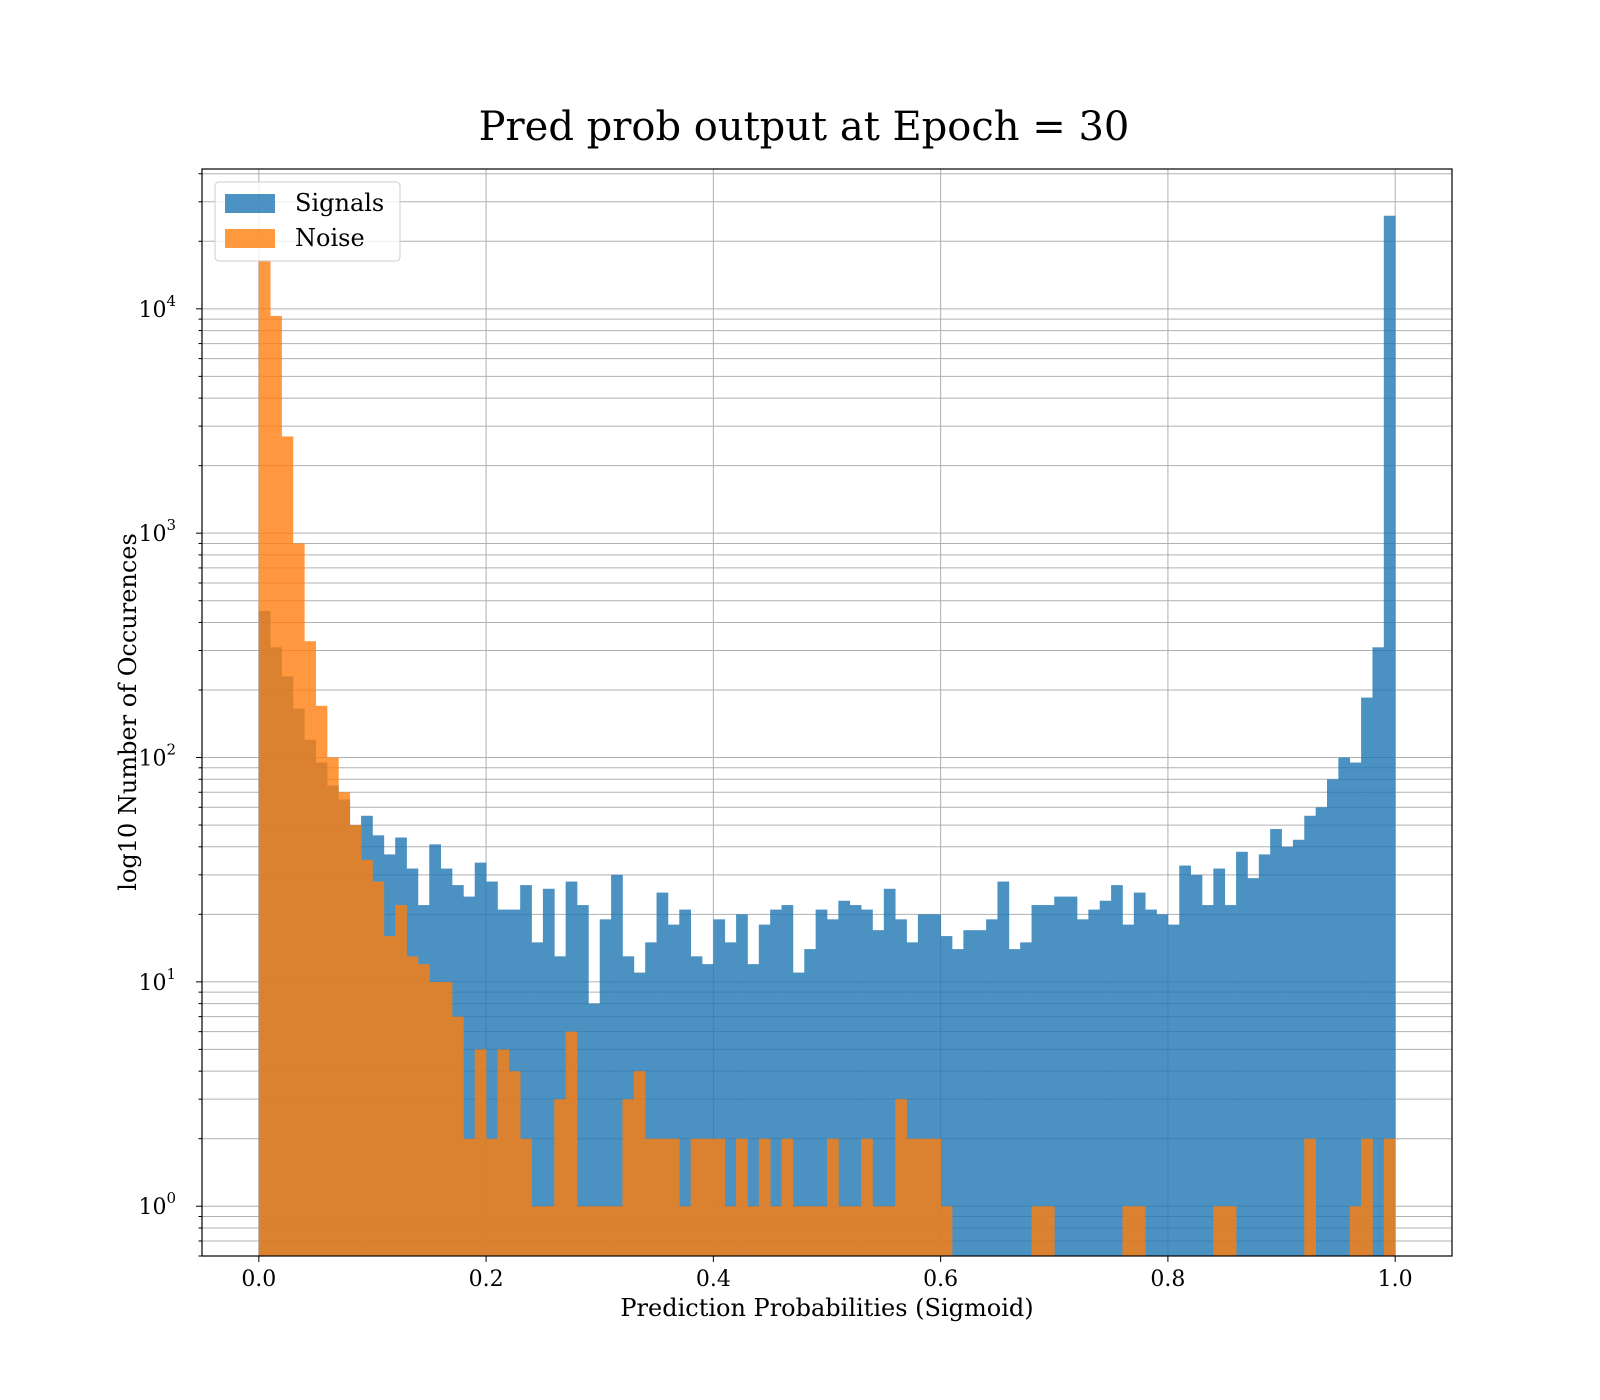  Describe the element at coordinates (258, 1279) in the screenshot. I see `x-tick-label: 0.0` at that location.